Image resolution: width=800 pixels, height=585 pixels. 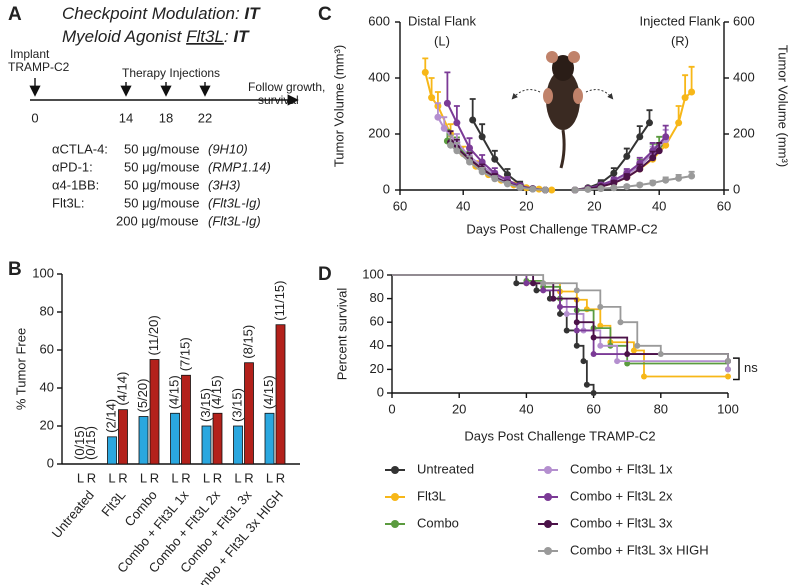 I want to click on flank-title: (L), so click(x=442, y=40).